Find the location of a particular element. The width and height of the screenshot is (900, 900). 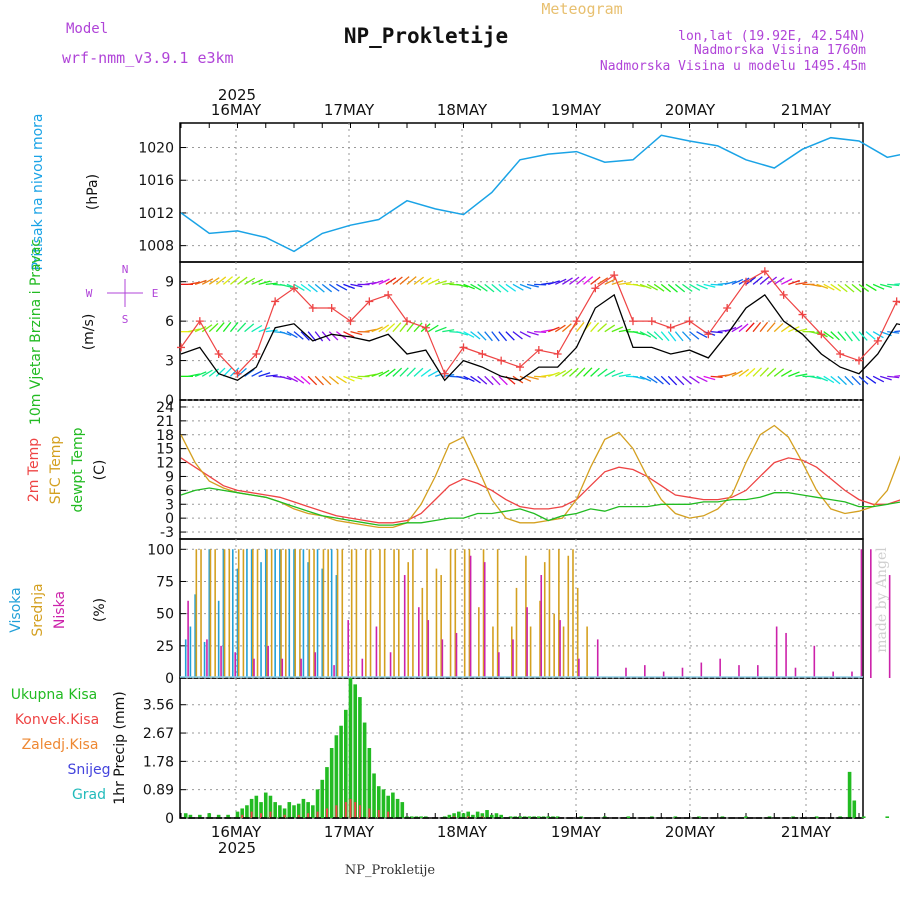

y-tick-label: 15 is located at coordinates (165, 450).